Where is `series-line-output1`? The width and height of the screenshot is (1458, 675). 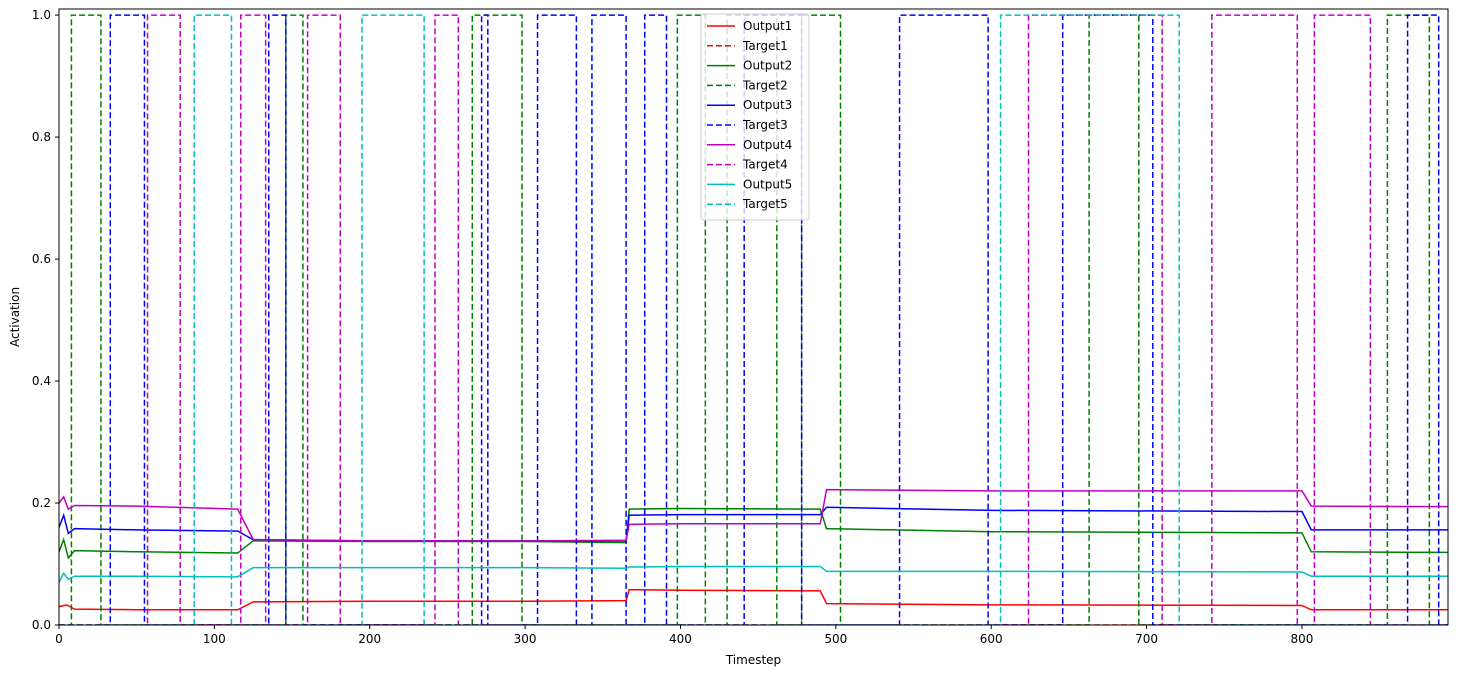 series-line-output1 is located at coordinates (753, 599).